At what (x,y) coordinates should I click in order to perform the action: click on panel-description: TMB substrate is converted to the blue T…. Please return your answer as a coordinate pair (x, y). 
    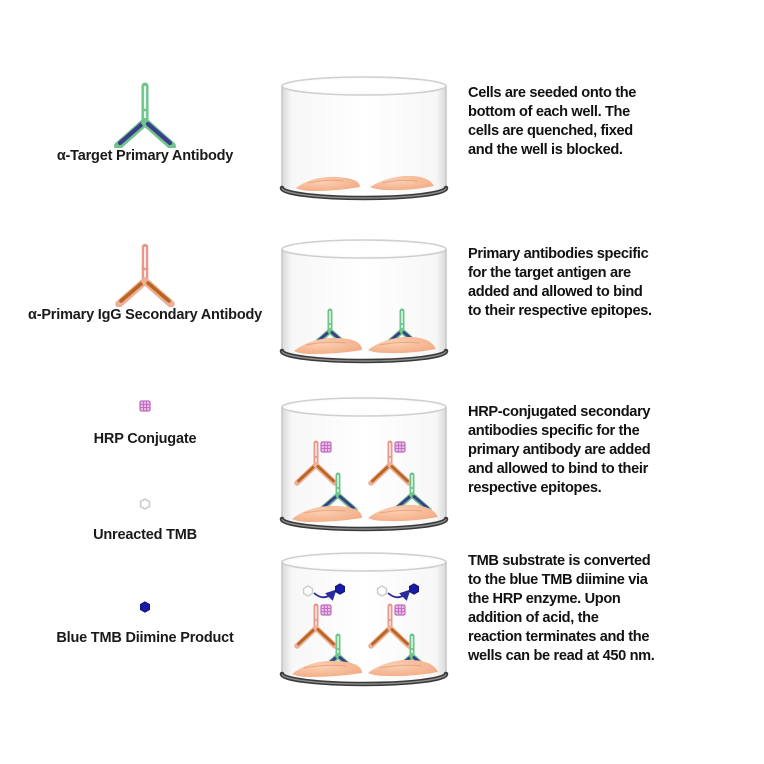
    Looking at the image, I should click on (561, 608).